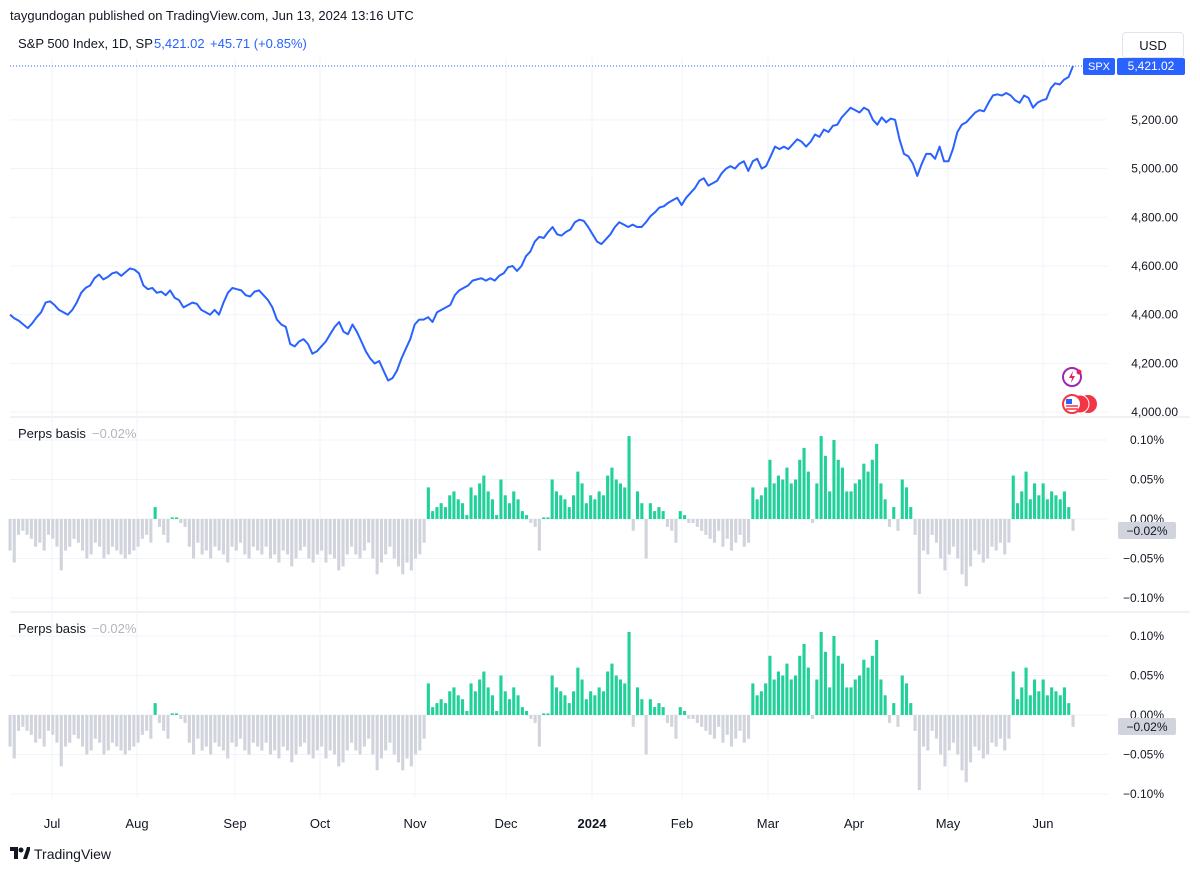  Describe the element at coordinates (1153, 45) in the screenshot. I see `currency-button: USD` at that location.